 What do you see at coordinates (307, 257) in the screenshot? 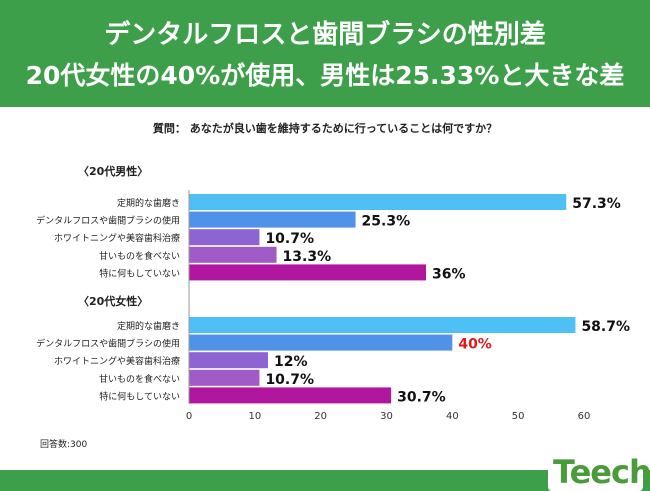
I see `data-label: 13.3%` at bounding box center [307, 257].